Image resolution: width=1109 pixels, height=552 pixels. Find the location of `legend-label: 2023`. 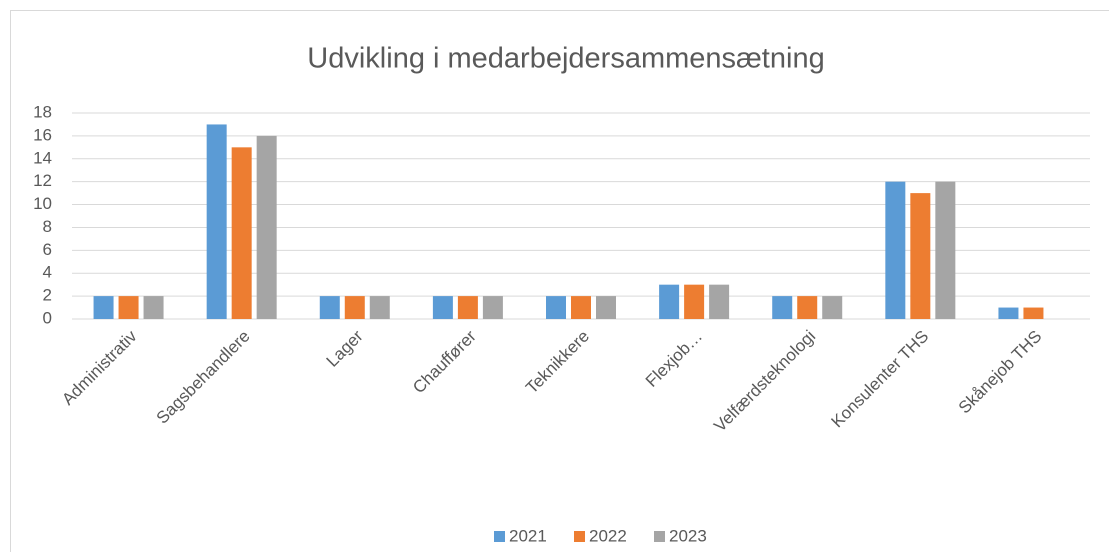

legend-label: 2023 is located at coordinates (688, 535).